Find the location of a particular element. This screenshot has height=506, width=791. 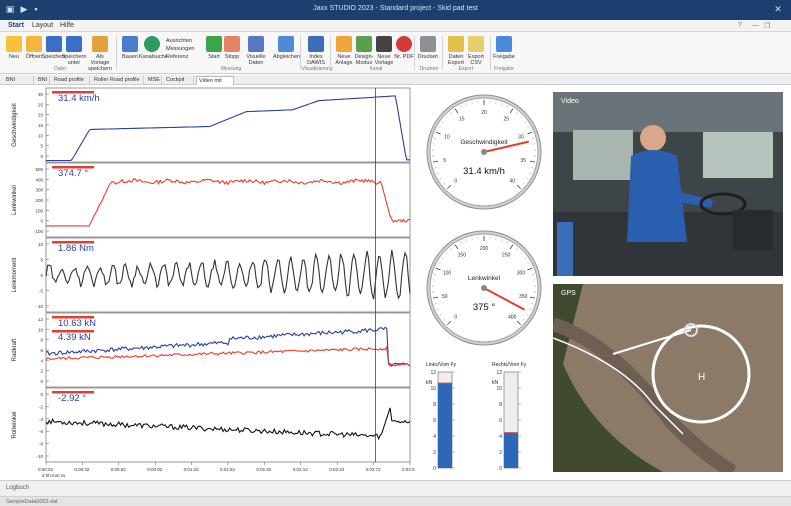

bar-tick-label: 4 is located at coordinates (500, 437).